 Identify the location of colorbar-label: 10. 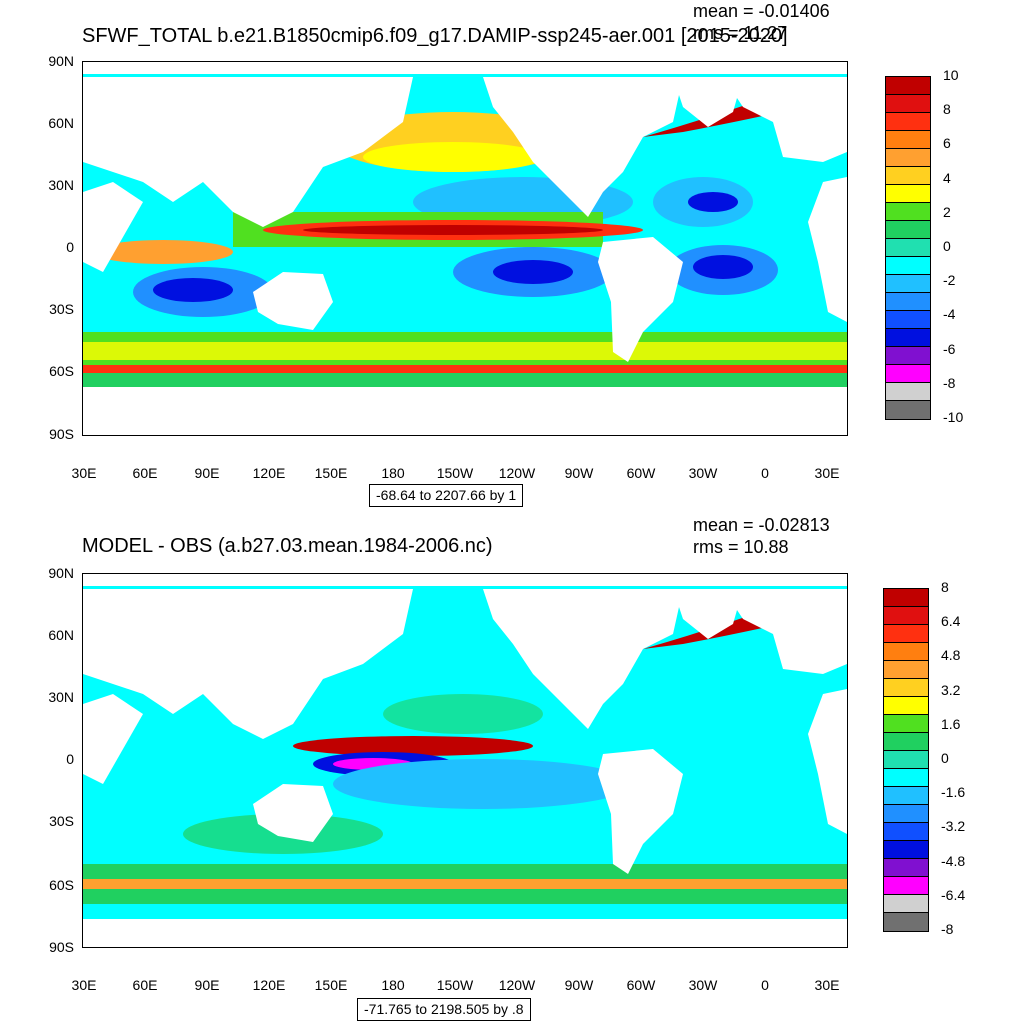
(951, 75).